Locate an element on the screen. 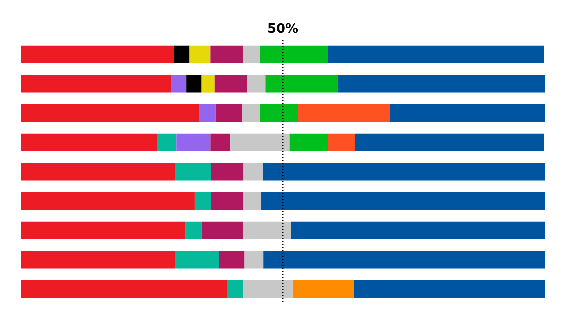 The width and height of the screenshot is (562, 316). ref-line-label: 50% is located at coordinates (283, 29).